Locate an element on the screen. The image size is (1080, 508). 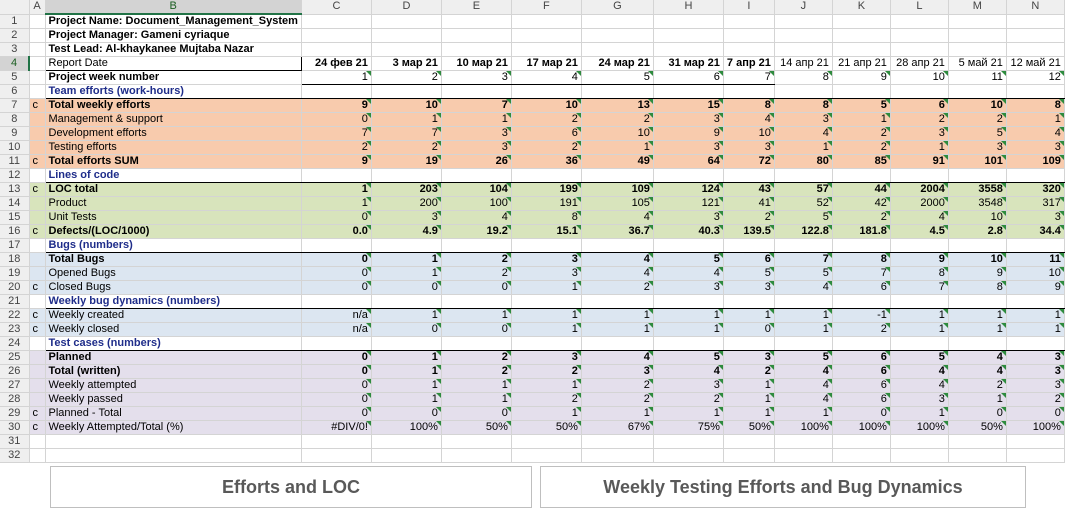
row-header: 2 is located at coordinates (15, 35).